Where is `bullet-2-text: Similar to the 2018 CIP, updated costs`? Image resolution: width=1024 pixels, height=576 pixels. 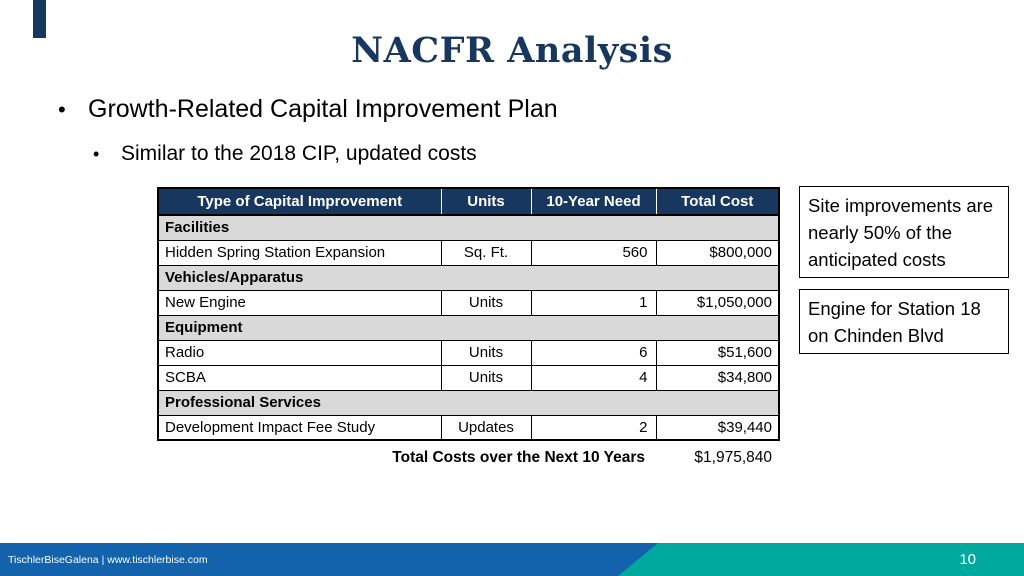
bullet-2-text: Similar to the 2018 CIP, updated costs is located at coordinates (299, 153).